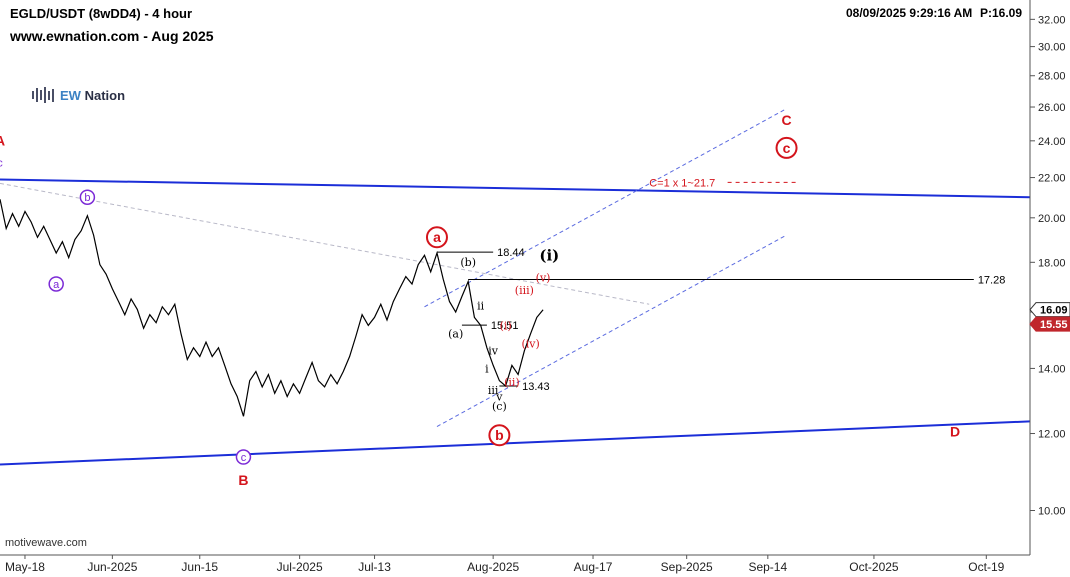 Image resolution: width=1070 pixels, height=577 pixels. Describe the element at coordinates (682, 183) in the screenshot. I see `projection-label: C=1 x 1~21.7` at that location.